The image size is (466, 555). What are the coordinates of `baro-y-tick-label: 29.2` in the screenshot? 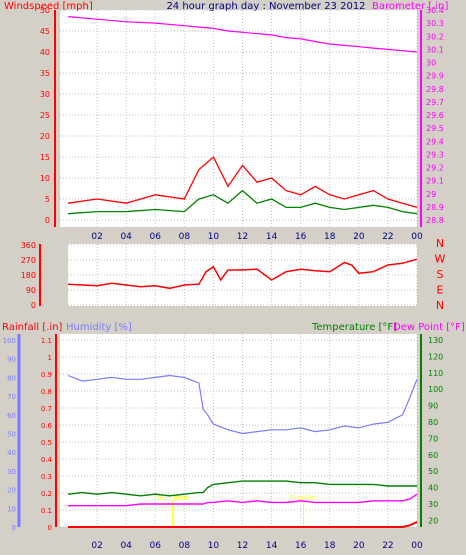 It's located at (435, 168).